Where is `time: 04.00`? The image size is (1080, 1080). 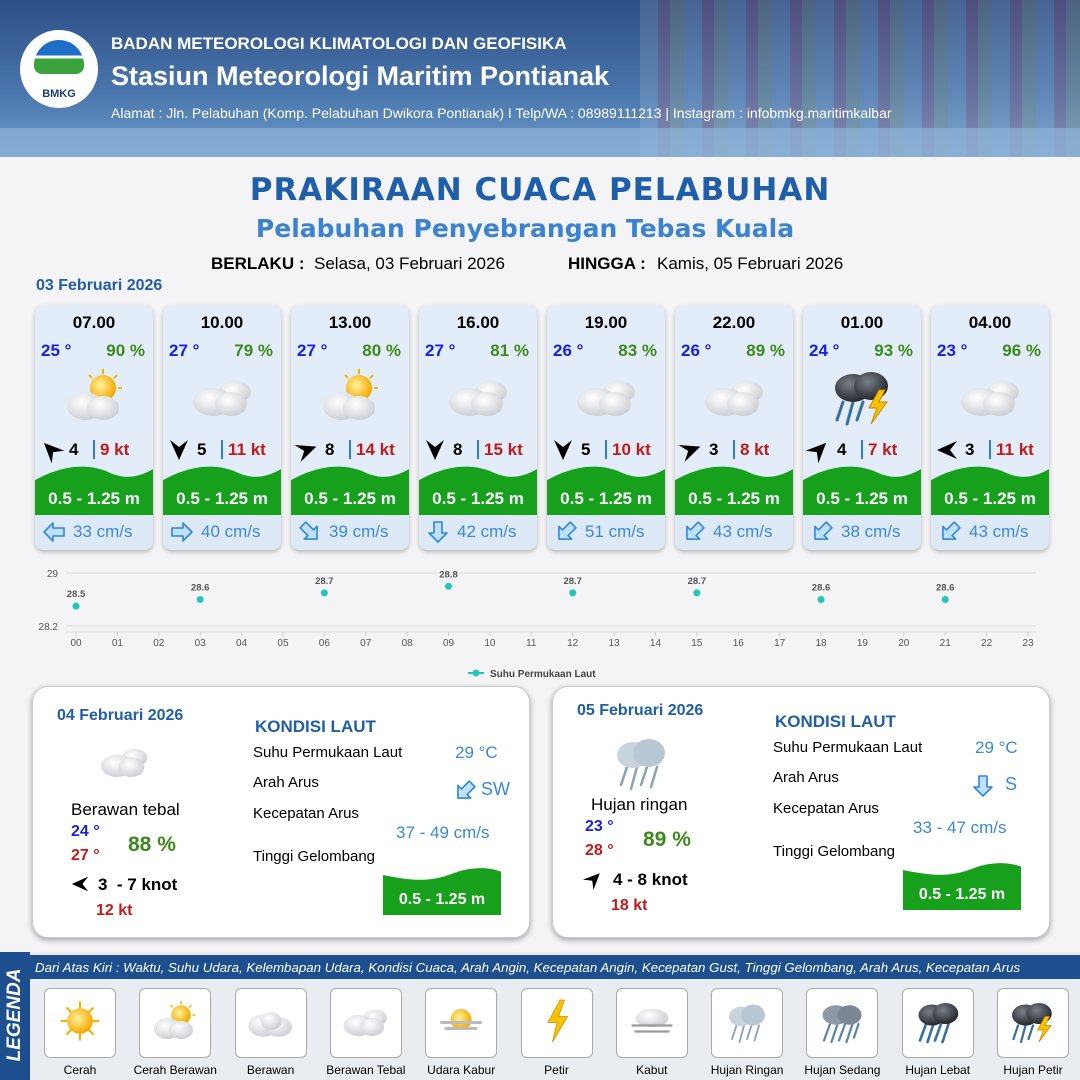 time: 04.00 is located at coordinates (990, 322).